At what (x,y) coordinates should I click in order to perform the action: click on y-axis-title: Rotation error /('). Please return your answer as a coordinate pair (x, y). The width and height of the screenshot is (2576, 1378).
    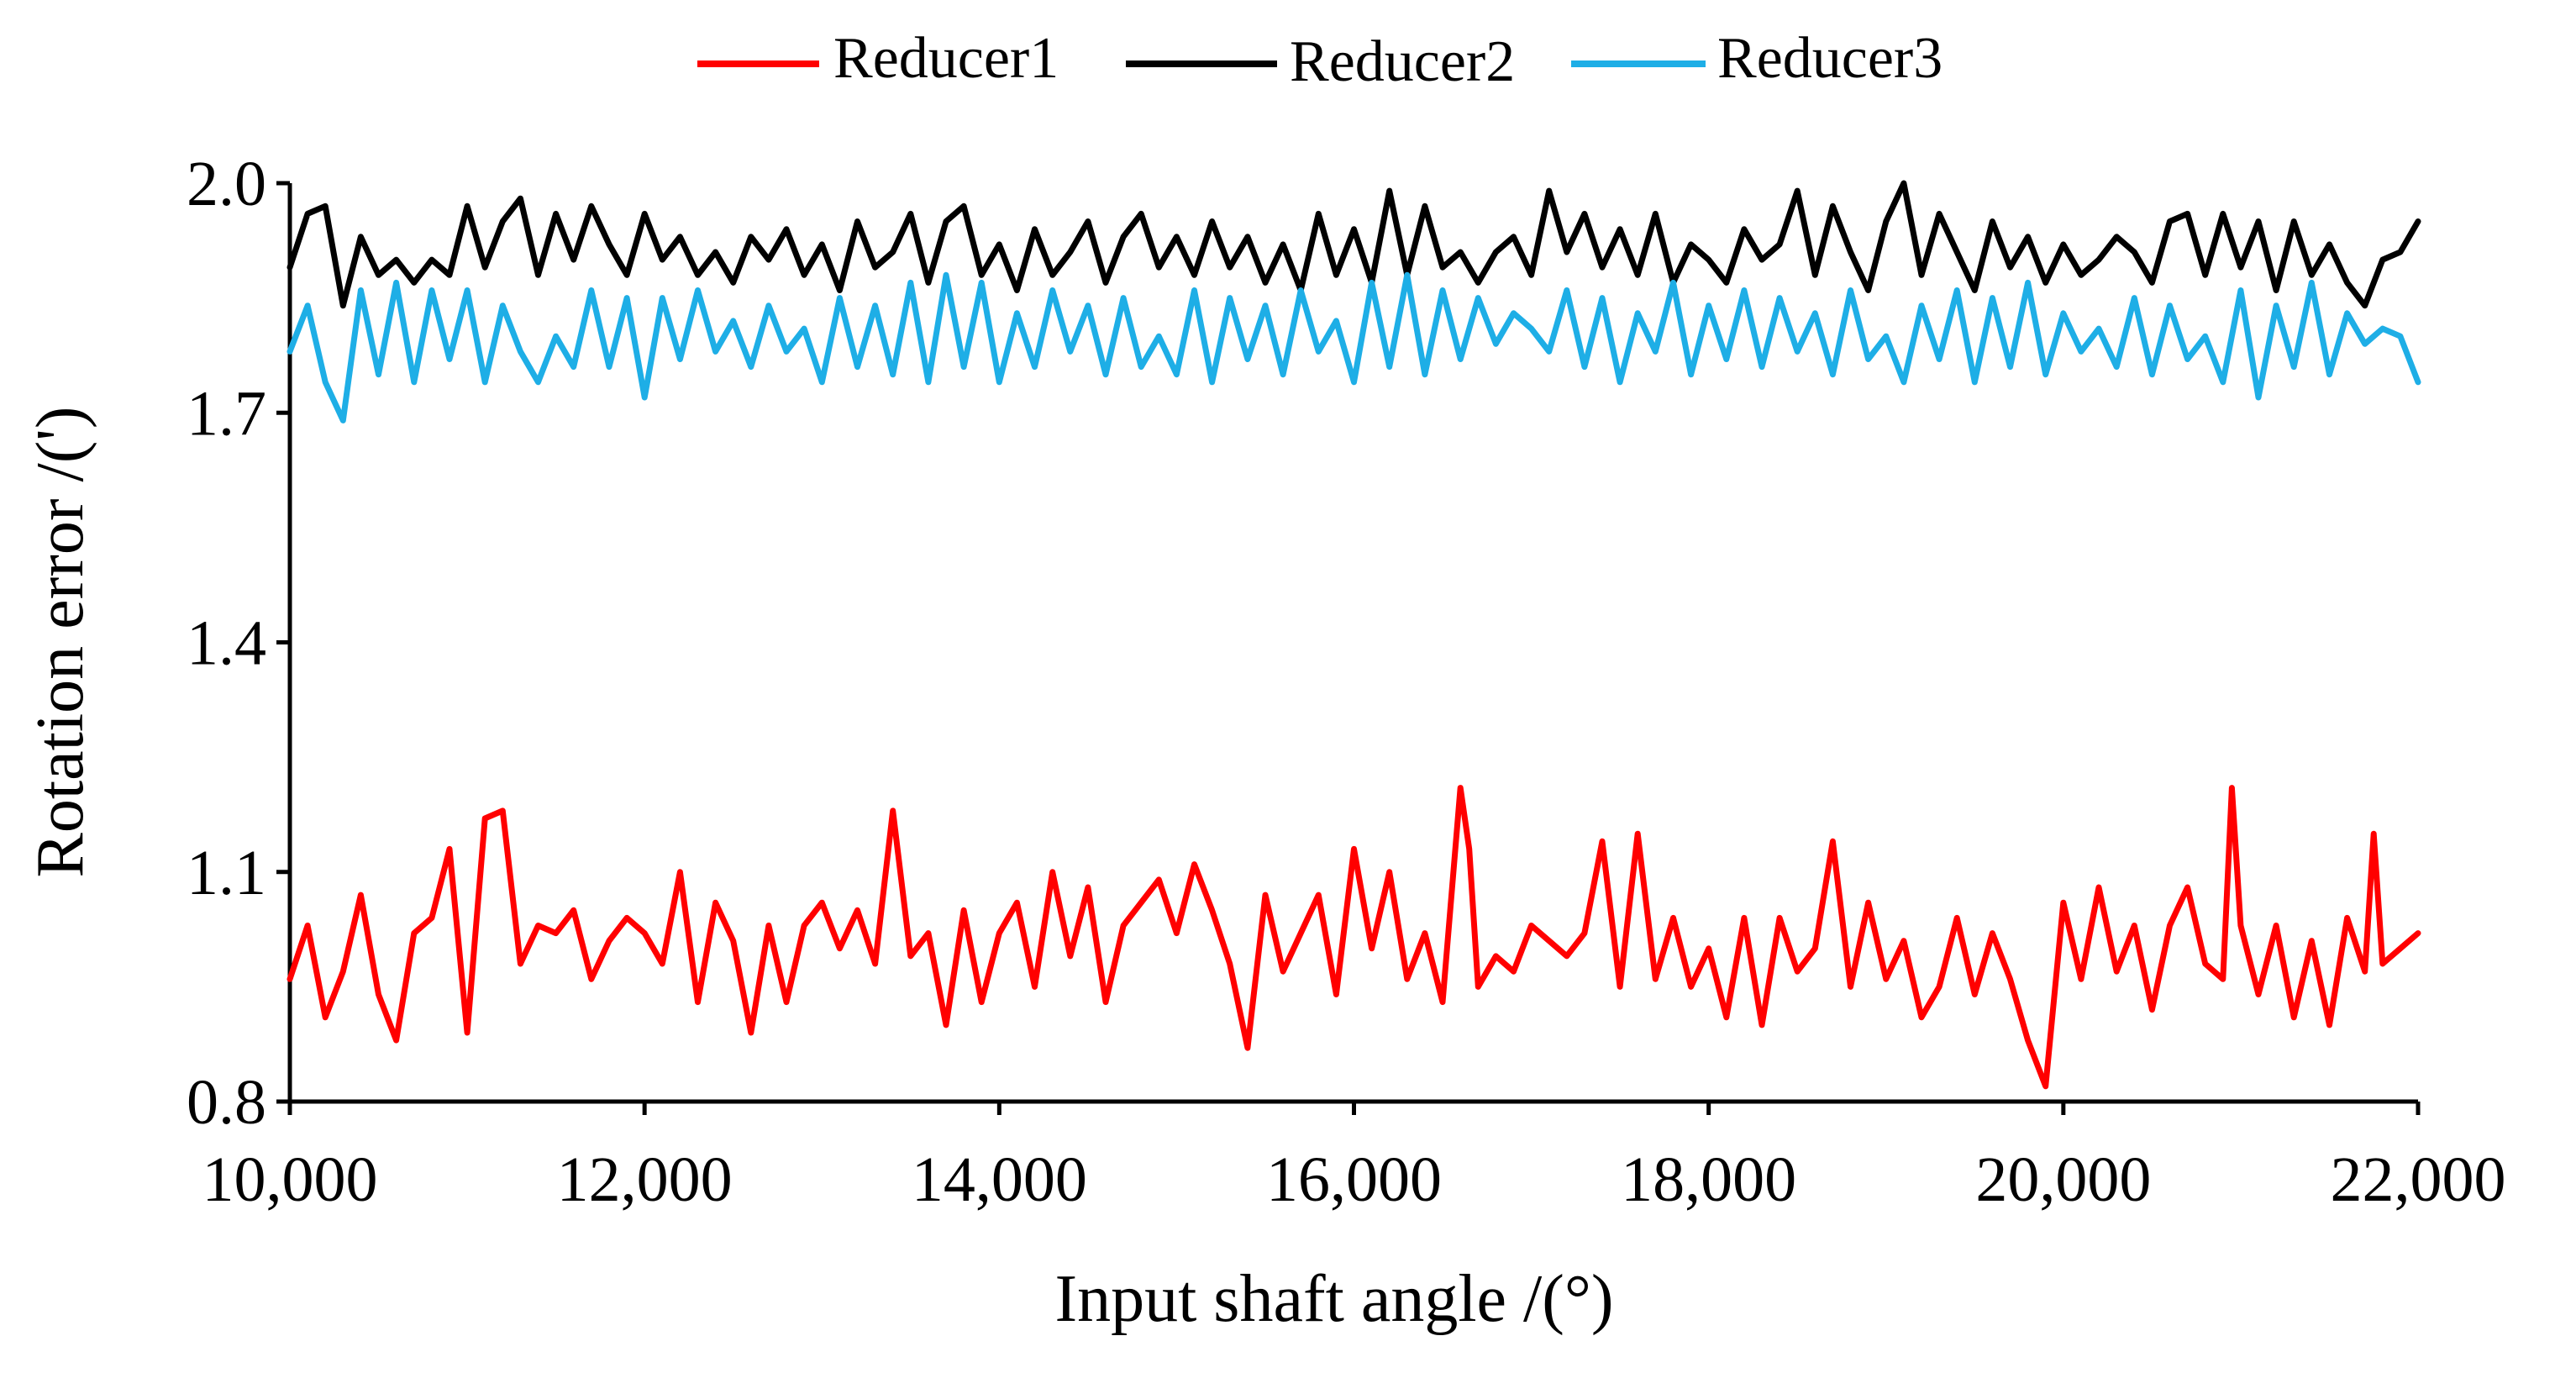
    Looking at the image, I should click on (60, 642).